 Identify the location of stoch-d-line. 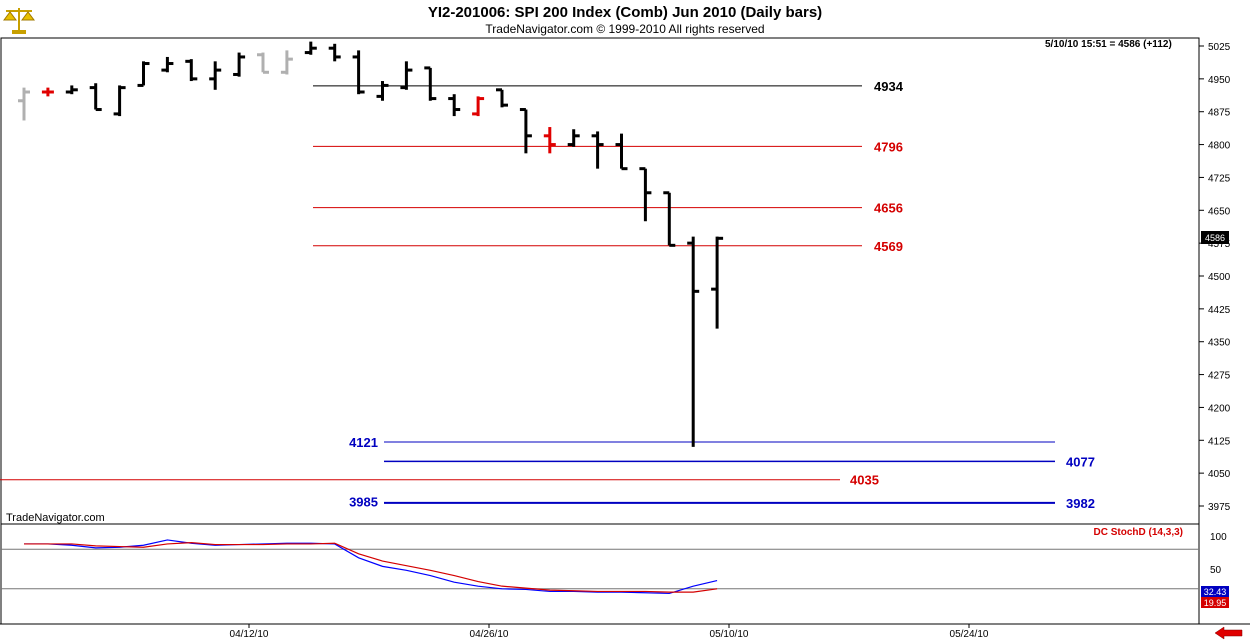
(371, 567).